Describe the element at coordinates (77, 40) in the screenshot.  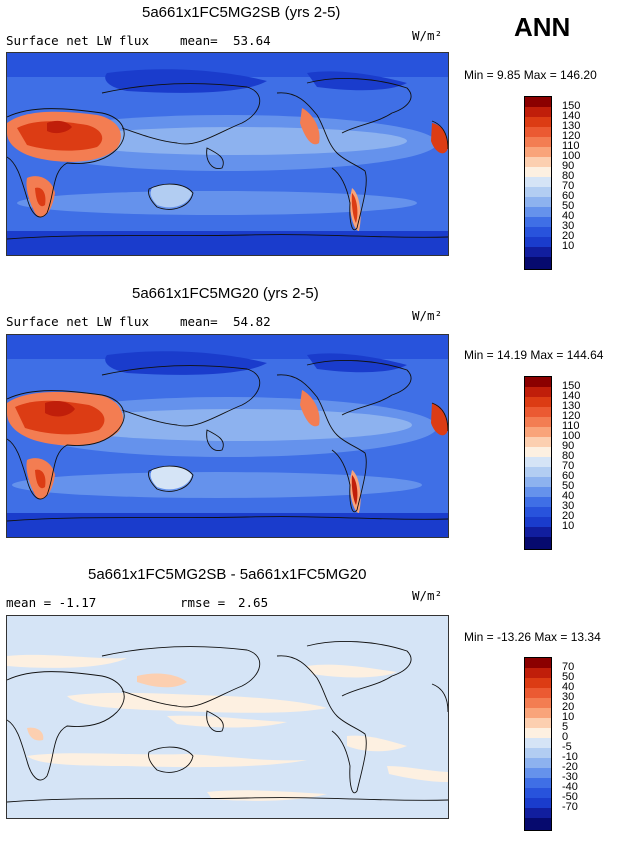
I see `panel1-variable-label: Surface net LW flux` at that location.